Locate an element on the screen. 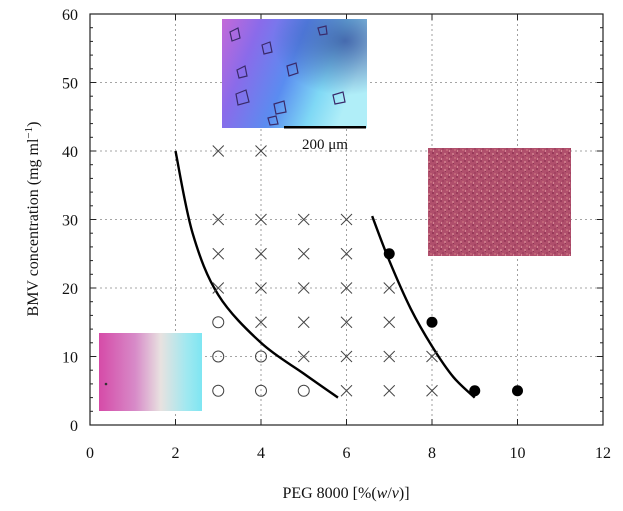 This screenshot has width=623, height=511. x-tick-label: 0 is located at coordinates (90, 453).